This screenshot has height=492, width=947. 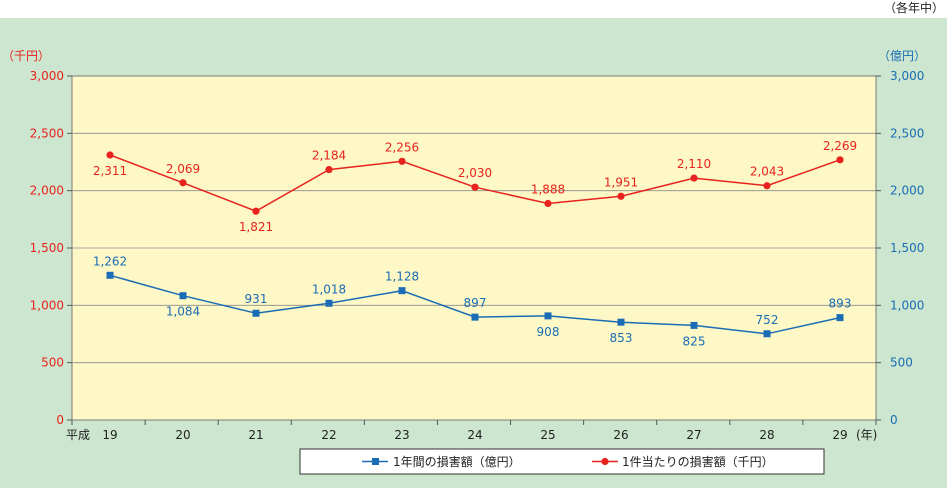 What do you see at coordinates (47, 248) in the screenshot?
I see `left-tick-label: 1,500` at bounding box center [47, 248].